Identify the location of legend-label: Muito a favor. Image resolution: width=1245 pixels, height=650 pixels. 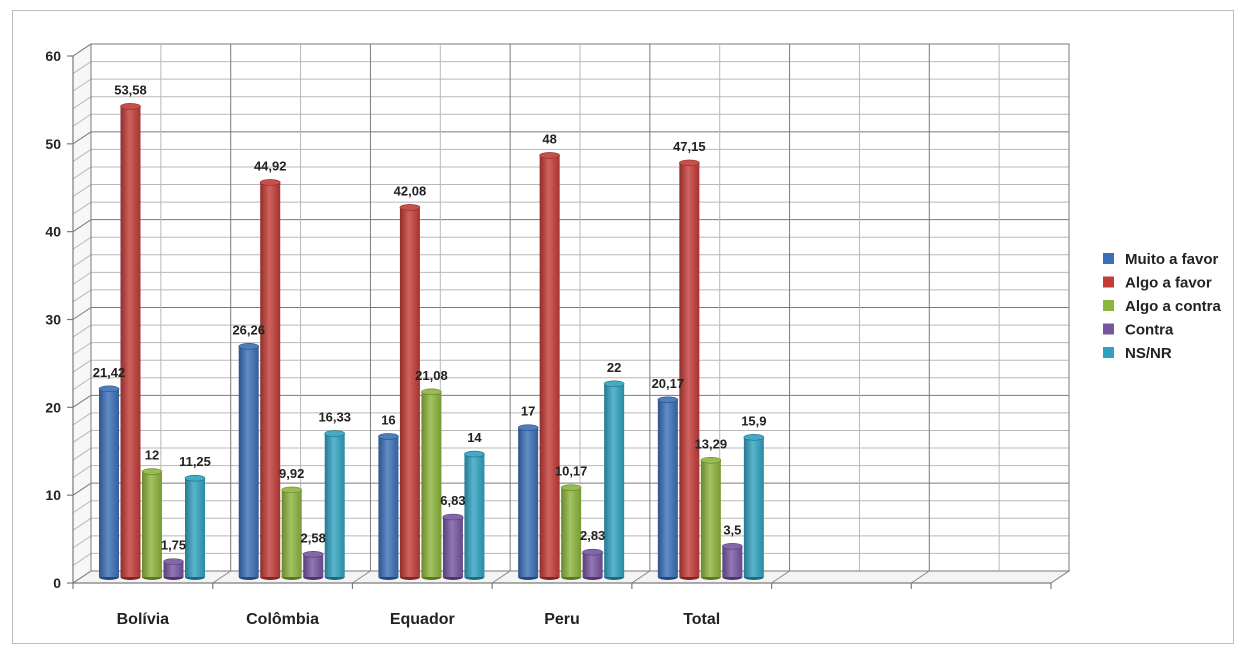
(1172, 259).